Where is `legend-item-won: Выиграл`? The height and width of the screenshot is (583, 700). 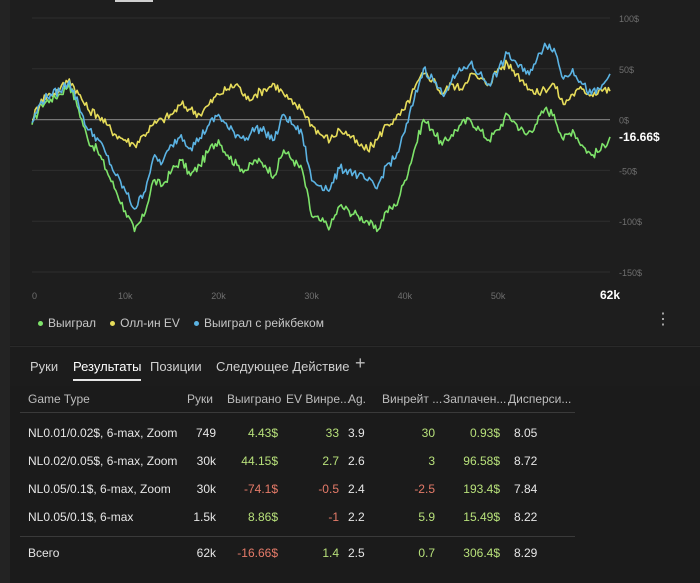 legend-item-won: Выиграл is located at coordinates (67, 323).